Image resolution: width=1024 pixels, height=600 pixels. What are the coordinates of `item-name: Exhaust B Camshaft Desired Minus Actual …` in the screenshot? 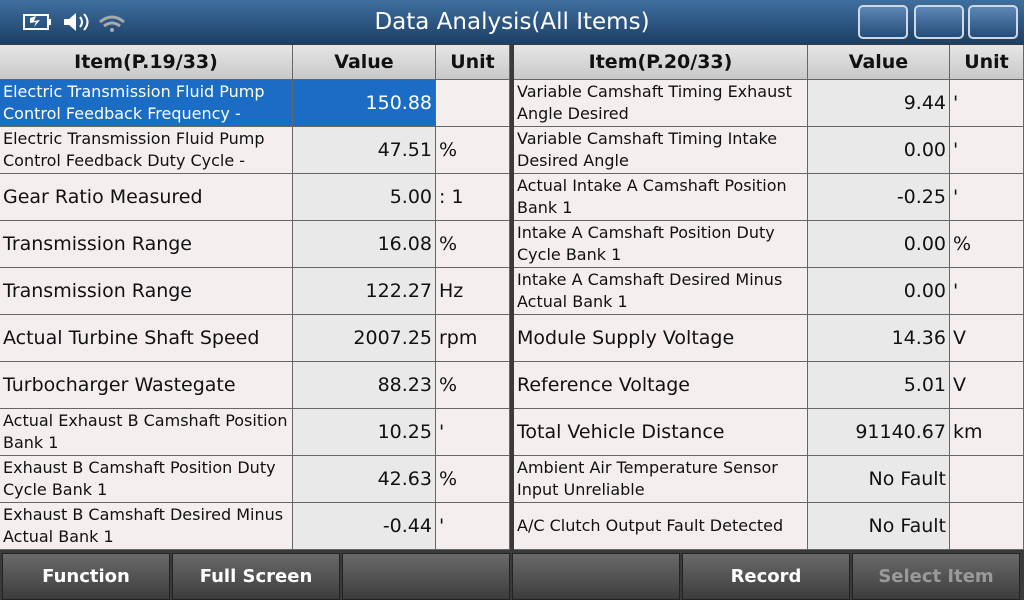 It's located at (146, 526).